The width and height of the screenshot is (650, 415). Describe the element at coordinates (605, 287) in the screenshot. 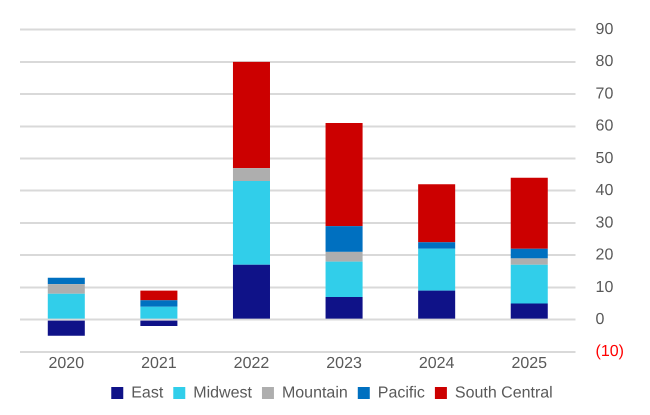

I see `y-tick-label: 10` at that location.